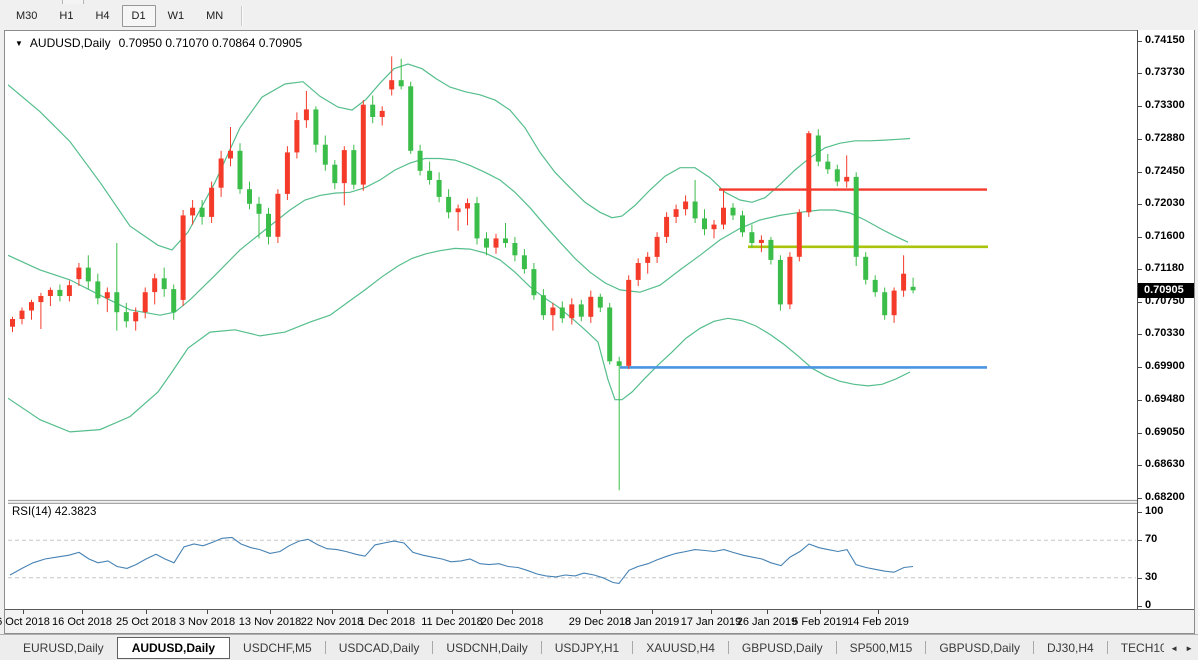  I want to click on time-axis-label: 8 Jan 2019, so click(652, 622).